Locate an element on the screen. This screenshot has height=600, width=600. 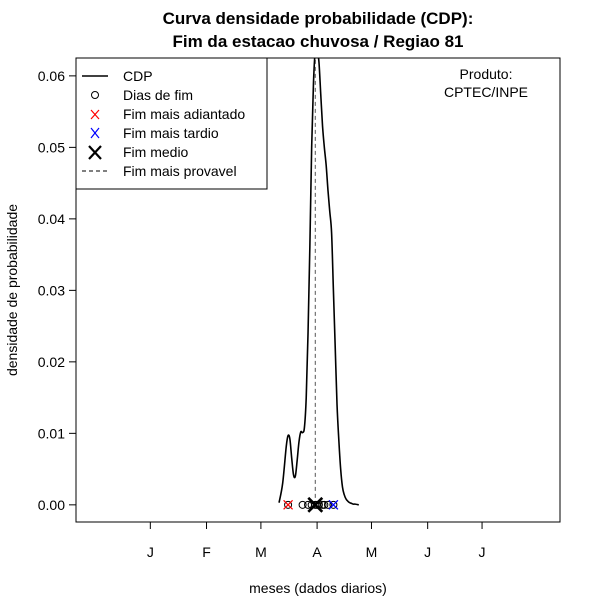
y-tick-label: 0.06 is located at coordinates (51, 76).